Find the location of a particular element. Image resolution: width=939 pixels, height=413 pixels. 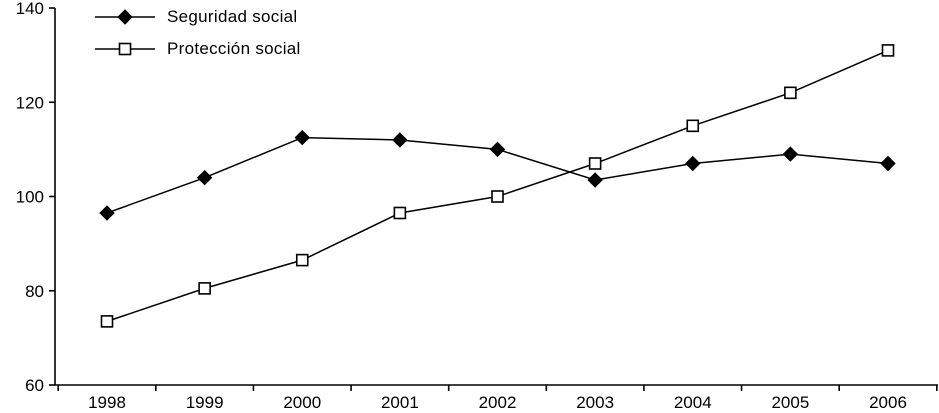

square-marker-icon is located at coordinates (125, 49).